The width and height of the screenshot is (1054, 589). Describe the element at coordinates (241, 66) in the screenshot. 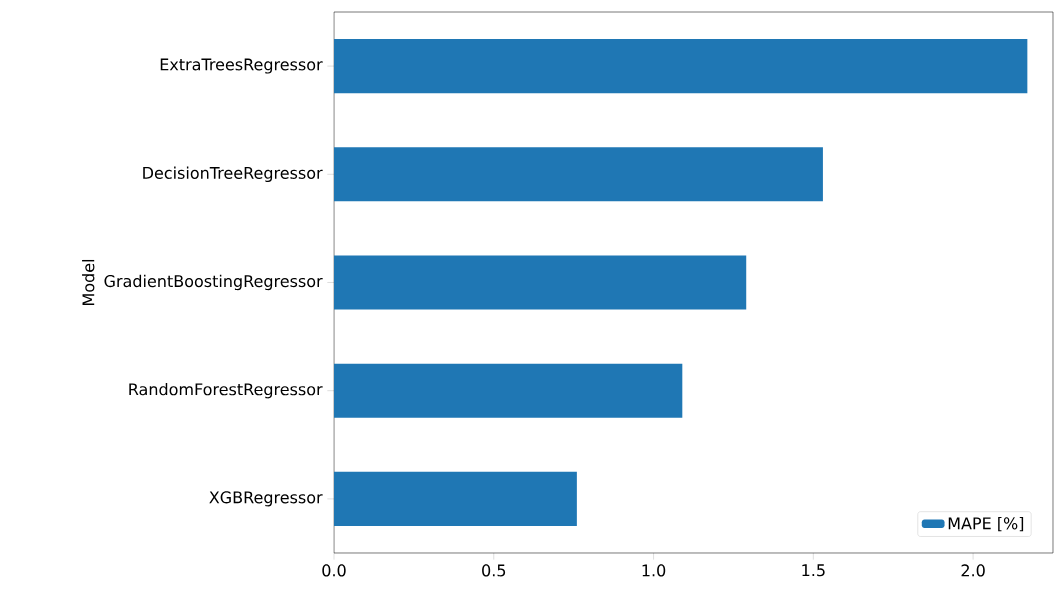

I see `y-tick-label: ExtraTreesRegressor` at that location.